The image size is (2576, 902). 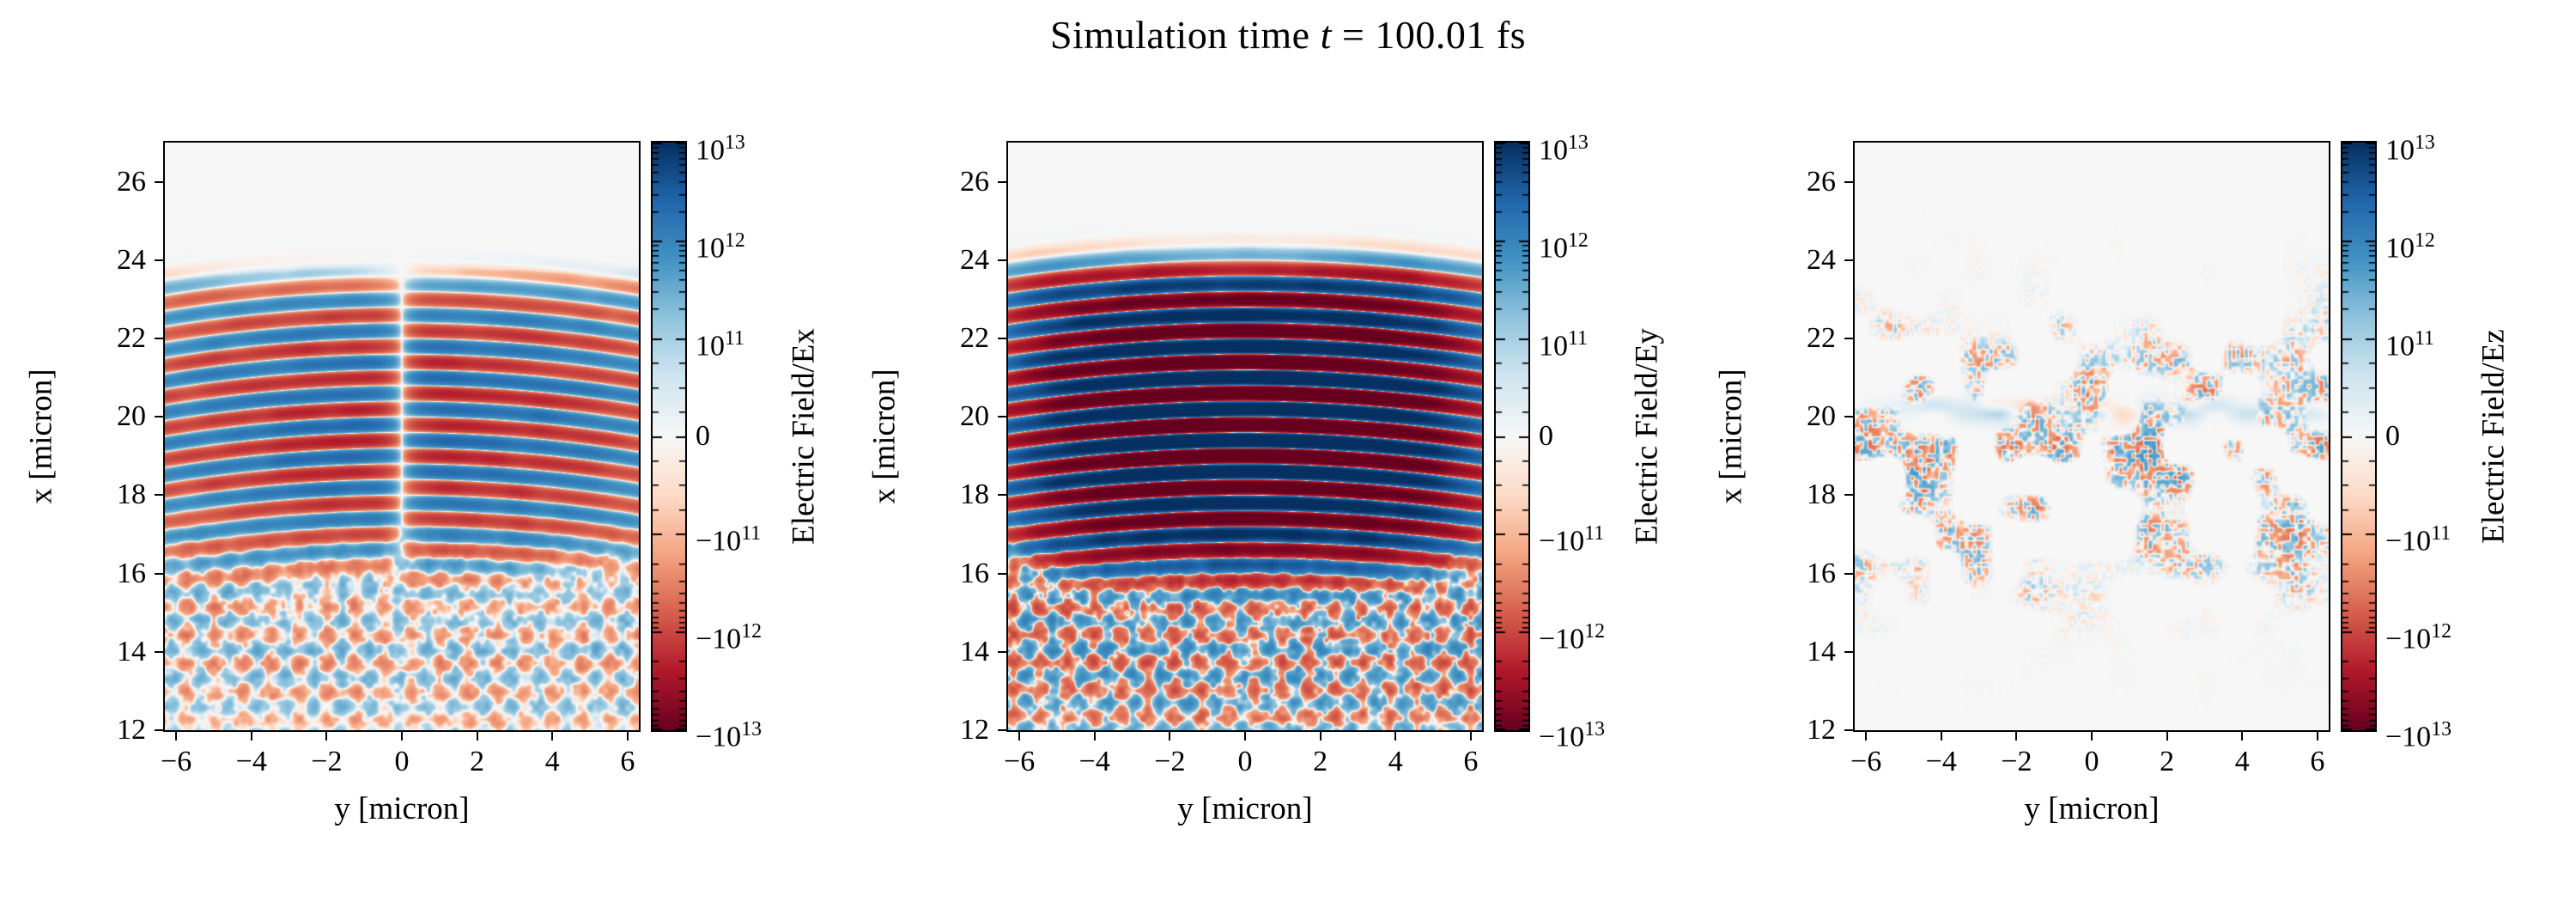 I want to click on heatmap-canvas-ey, so click(x=1245, y=436).